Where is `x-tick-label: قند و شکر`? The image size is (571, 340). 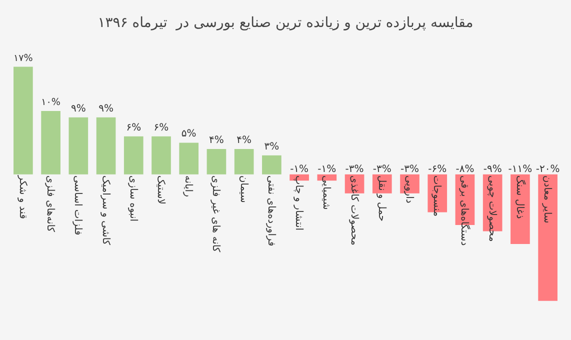
x-tick-label: قند و شکر is located at coordinates (22, 197).